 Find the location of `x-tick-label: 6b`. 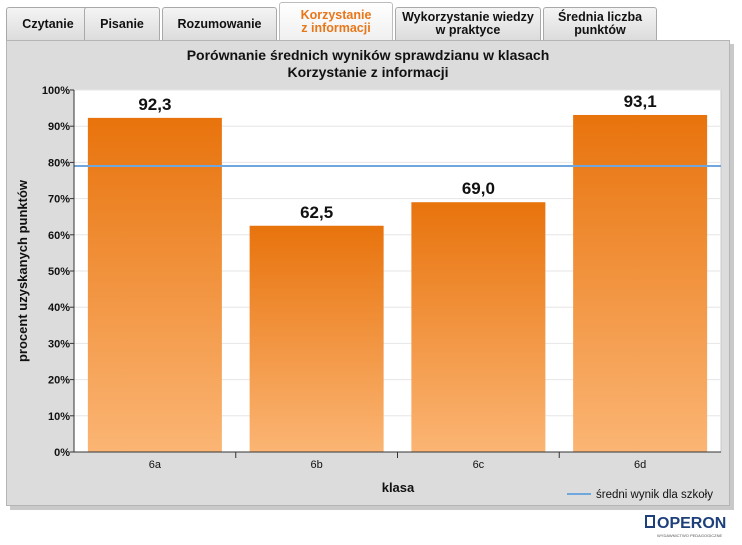

x-tick-label: 6b is located at coordinates (317, 465).